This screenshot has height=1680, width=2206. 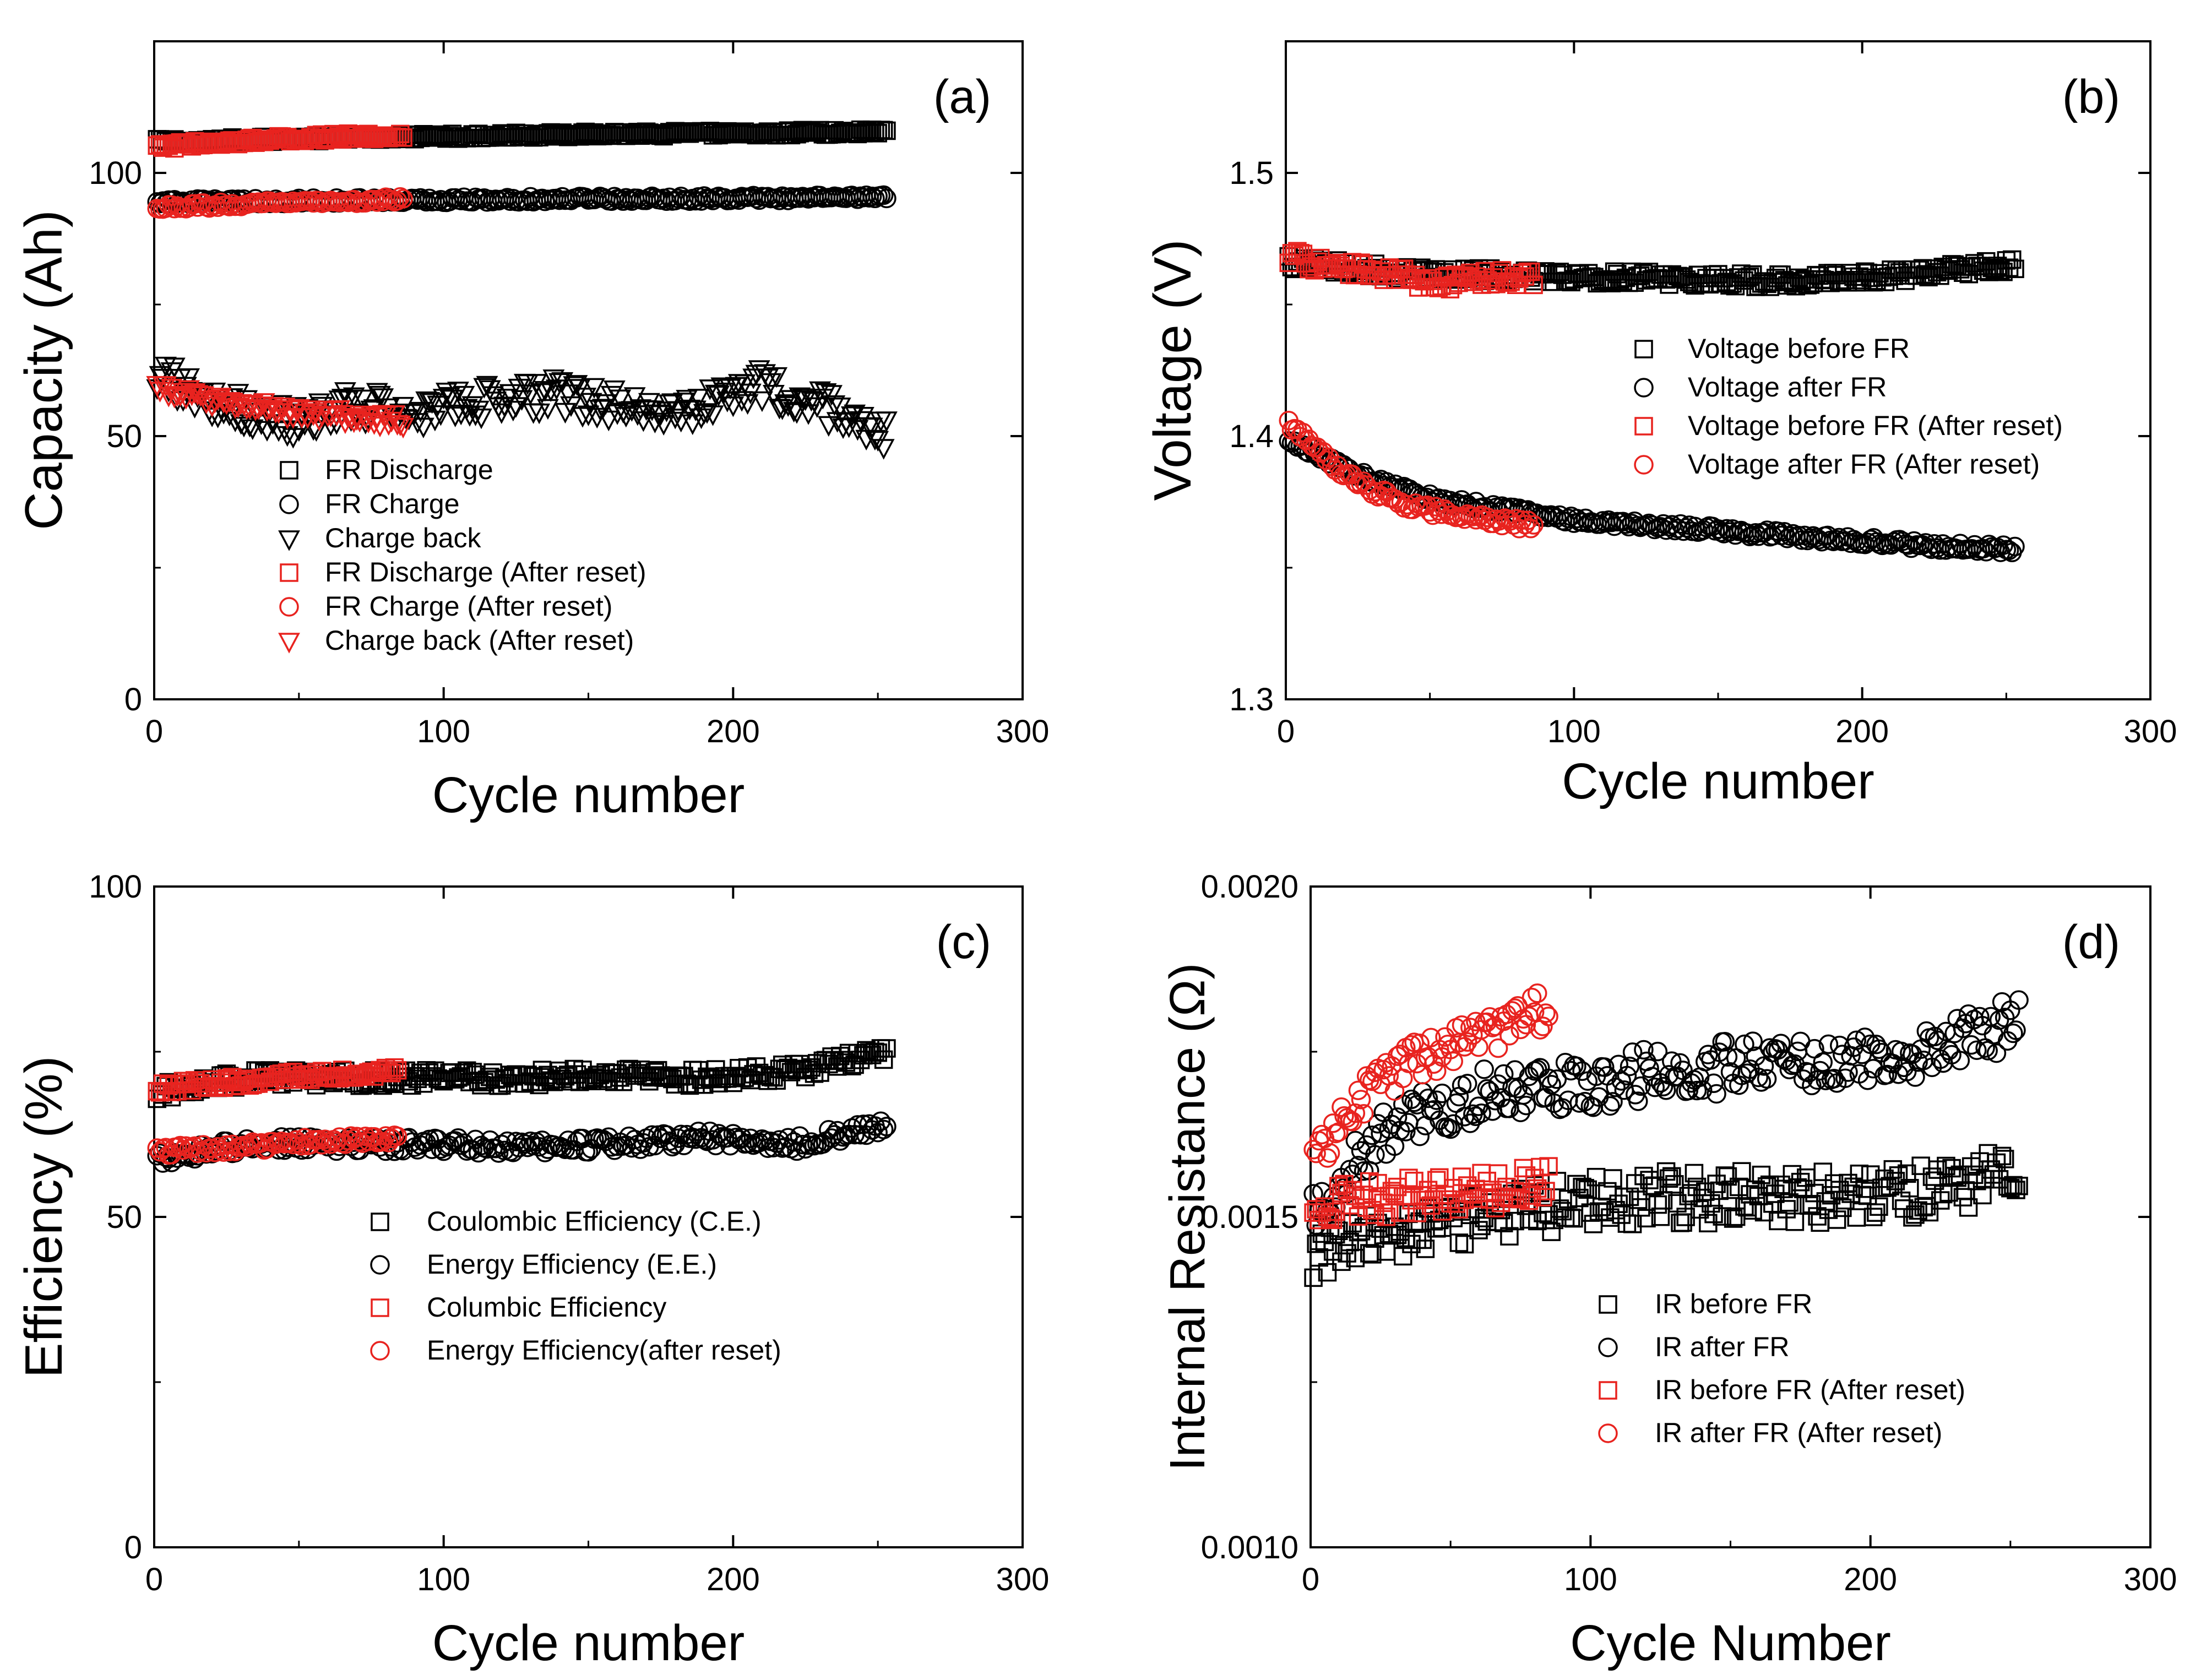 I want to click on x-axis-title: Cycle number, so click(x=588, y=1643).